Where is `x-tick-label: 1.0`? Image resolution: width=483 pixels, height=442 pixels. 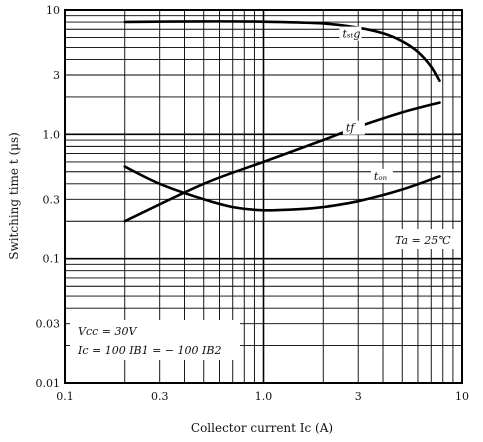 x-tick-label: 1.0 is located at coordinates (264, 396).